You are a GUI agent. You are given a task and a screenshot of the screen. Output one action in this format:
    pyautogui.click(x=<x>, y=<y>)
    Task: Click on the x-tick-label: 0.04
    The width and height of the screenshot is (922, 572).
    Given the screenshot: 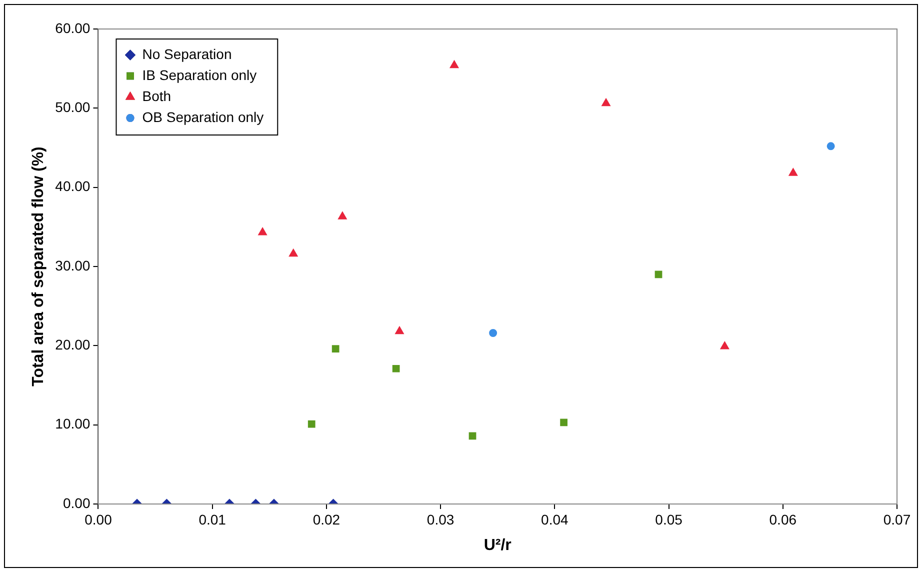 What is the action you would take?
    pyautogui.click(x=555, y=519)
    